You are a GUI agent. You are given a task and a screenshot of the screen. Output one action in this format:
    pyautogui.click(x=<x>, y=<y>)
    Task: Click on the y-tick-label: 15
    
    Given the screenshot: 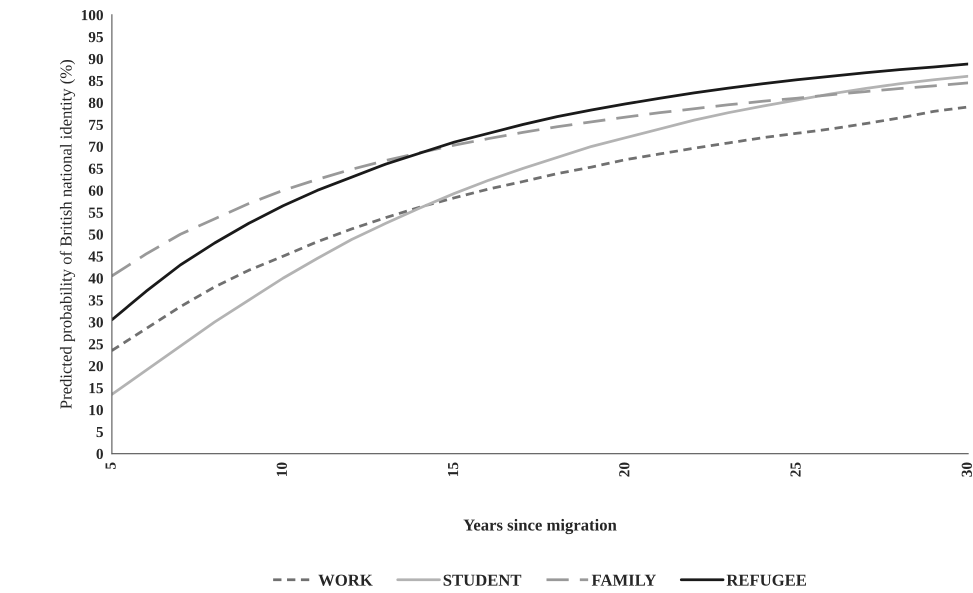 What is the action you would take?
    pyautogui.click(x=97, y=388)
    